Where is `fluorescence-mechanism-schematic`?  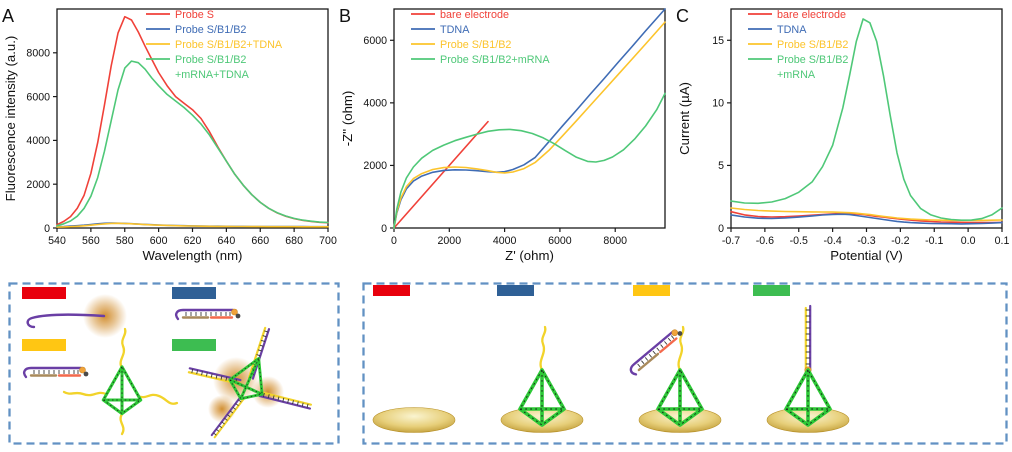 fluorescence-mechanism-schematic is located at coordinates (174, 363).